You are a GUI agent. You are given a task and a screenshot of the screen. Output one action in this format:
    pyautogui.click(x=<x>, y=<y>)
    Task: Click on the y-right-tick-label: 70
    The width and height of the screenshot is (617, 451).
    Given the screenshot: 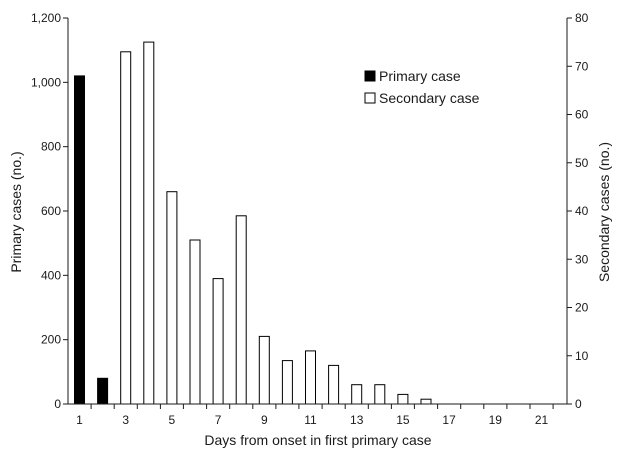 What is the action you would take?
    pyautogui.click(x=582, y=66)
    